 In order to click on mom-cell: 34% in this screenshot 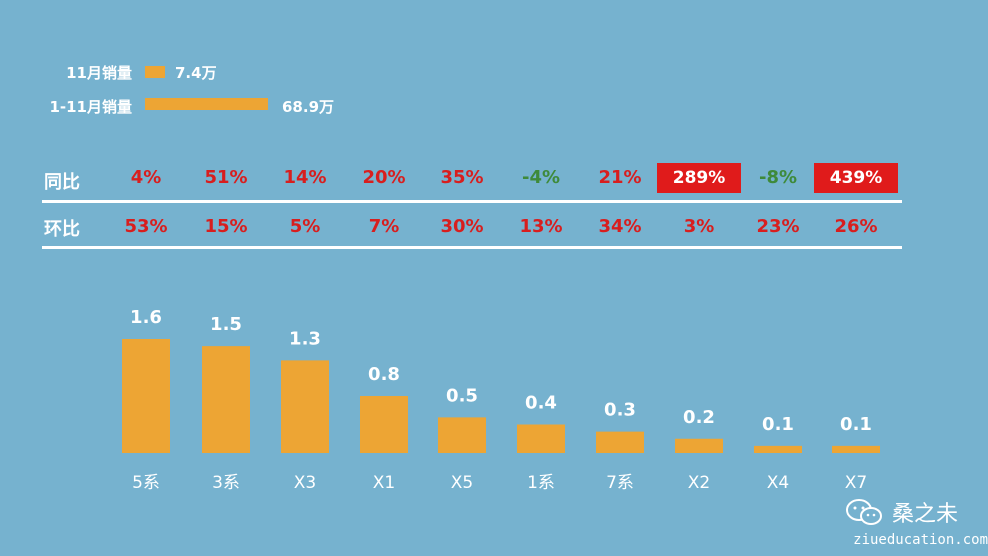, I will do `click(620, 226)`.